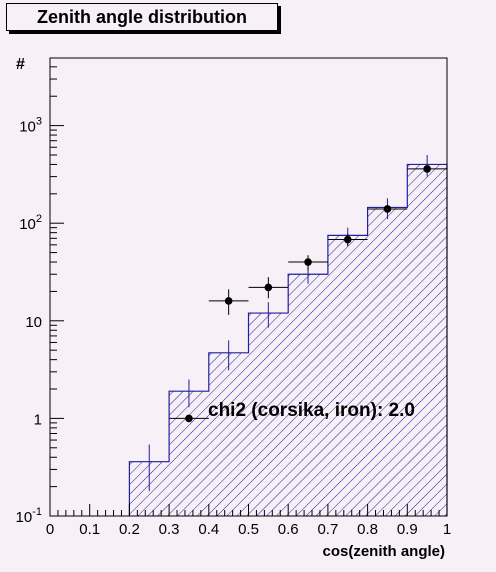 The height and width of the screenshot is (572, 496). I want to click on x-axis-label: cos(zenith angle), so click(383, 551).